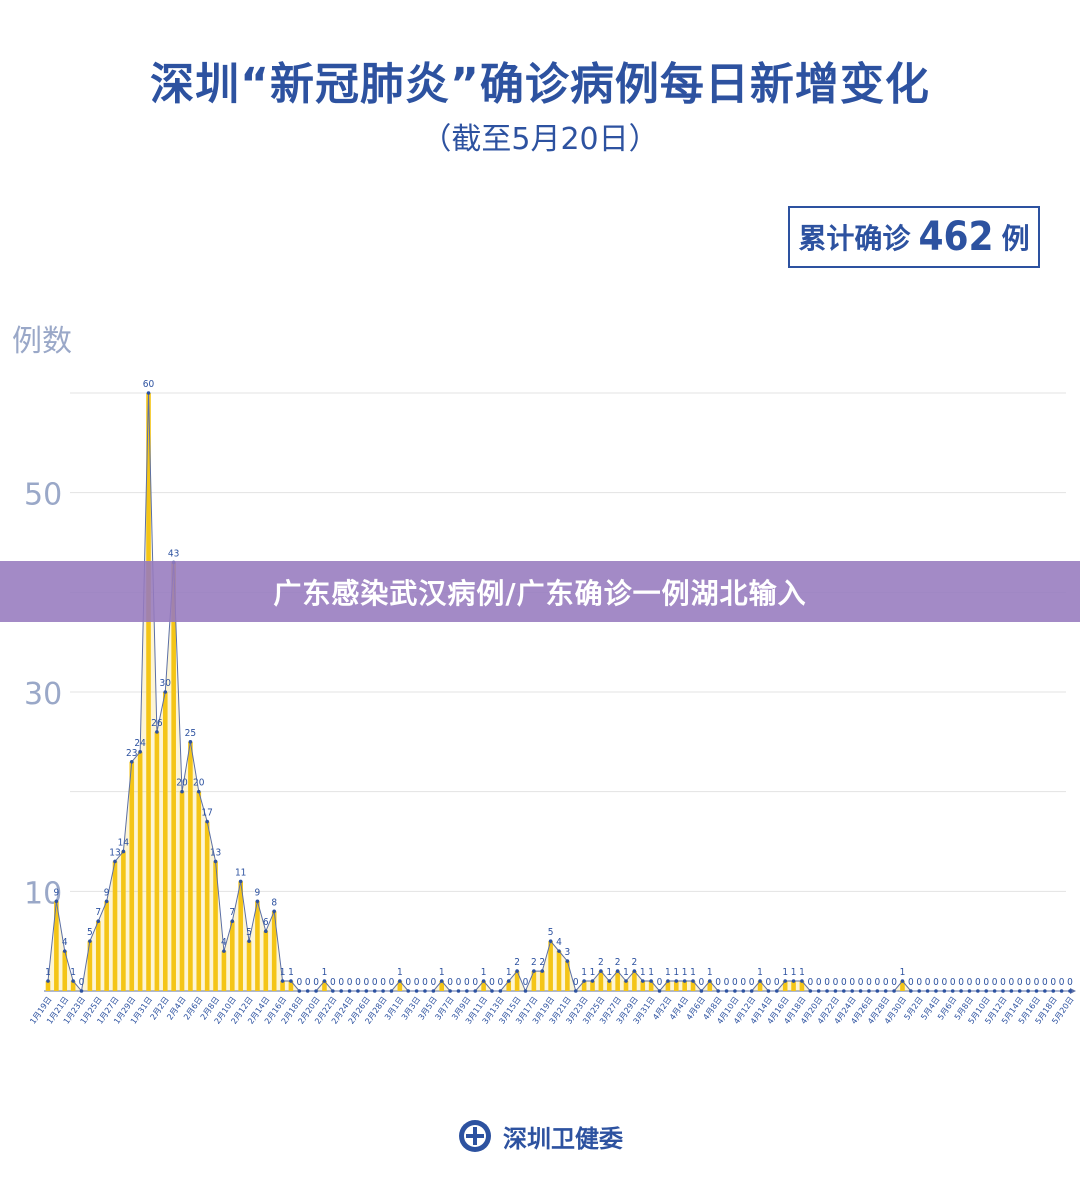  What do you see at coordinates (274, 902) in the screenshot?
I see `data-label: 8` at bounding box center [274, 902].